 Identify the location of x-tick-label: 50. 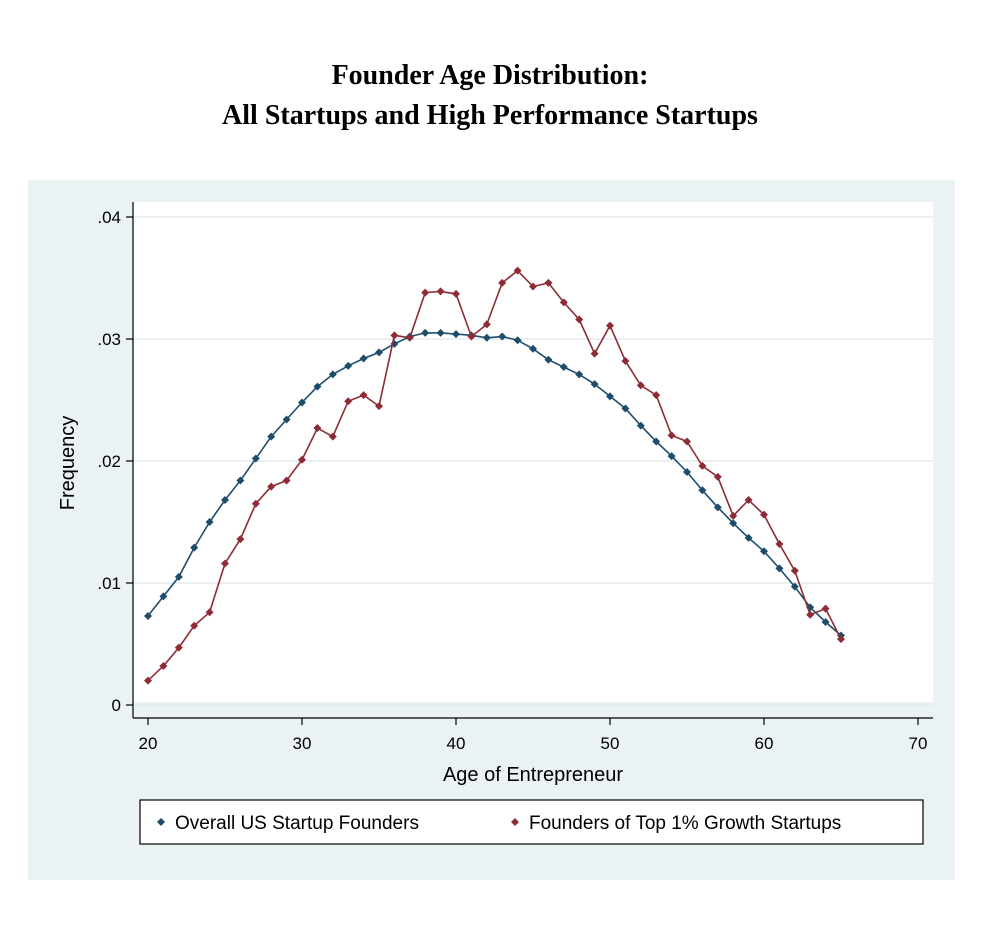
(610, 743).